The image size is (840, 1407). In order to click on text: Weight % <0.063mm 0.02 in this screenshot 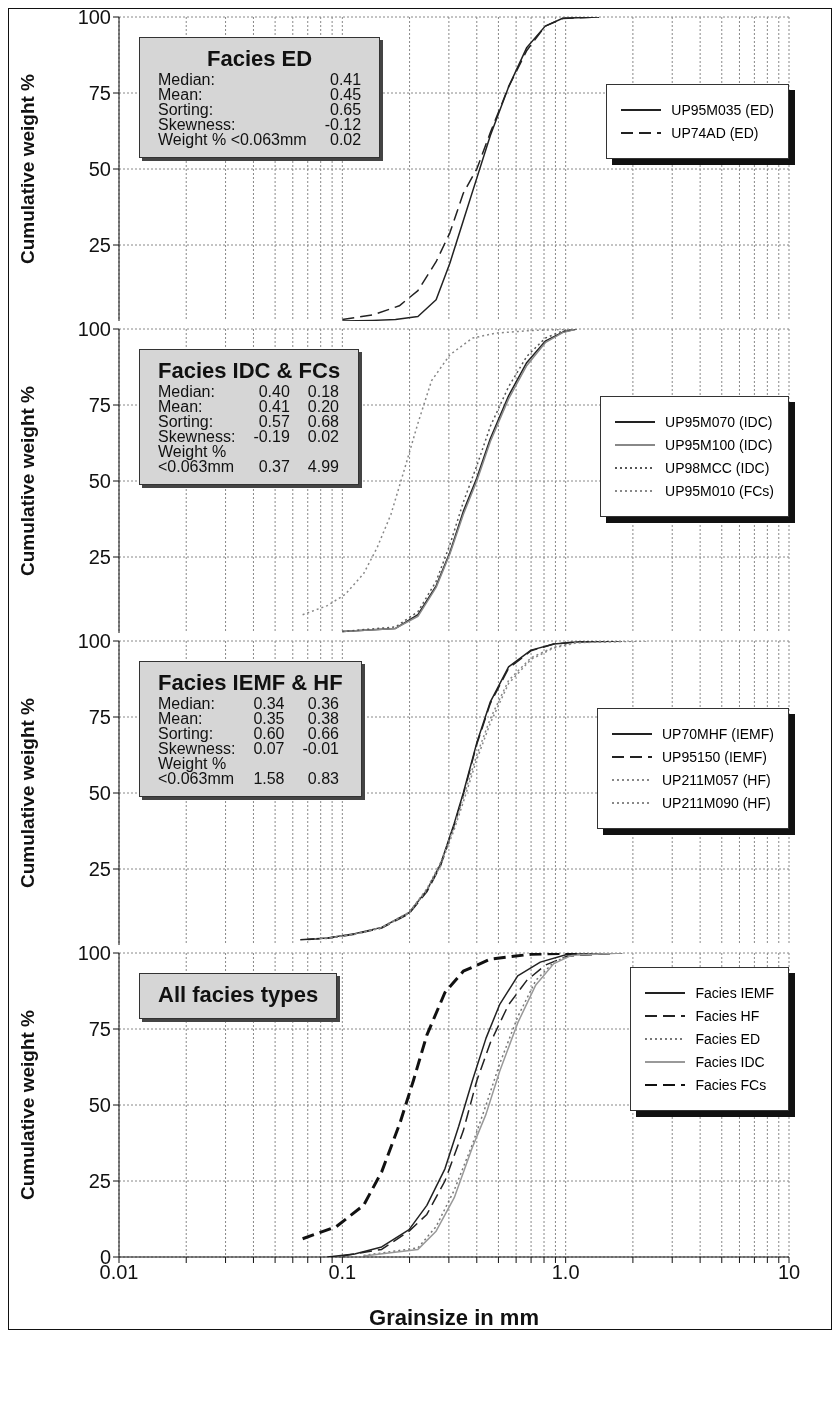, I will do `click(260, 139)`.